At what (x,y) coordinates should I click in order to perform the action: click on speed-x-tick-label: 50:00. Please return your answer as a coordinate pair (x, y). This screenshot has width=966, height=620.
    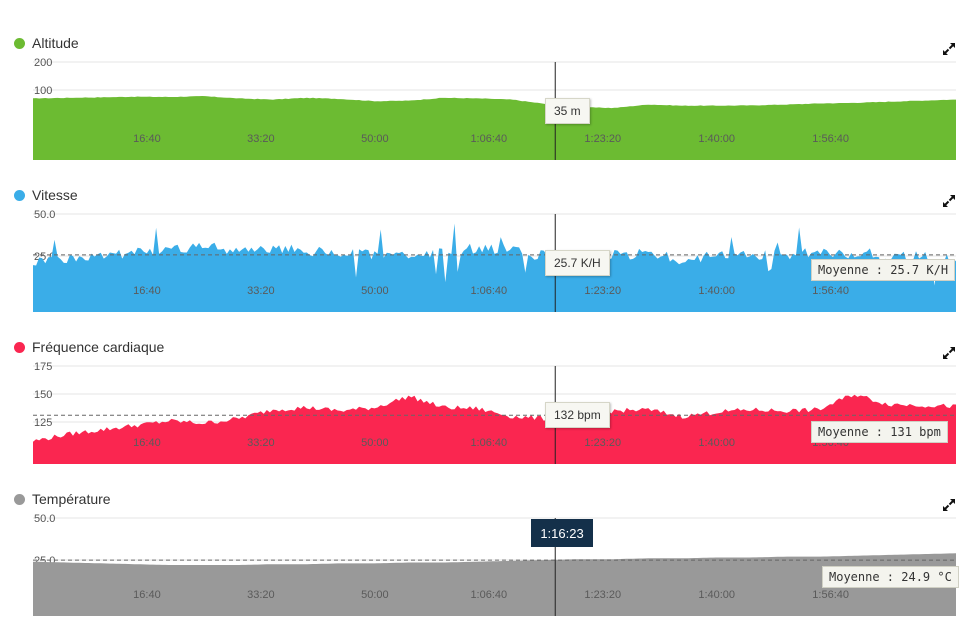
    Looking at the image, I should click on (375, 291).